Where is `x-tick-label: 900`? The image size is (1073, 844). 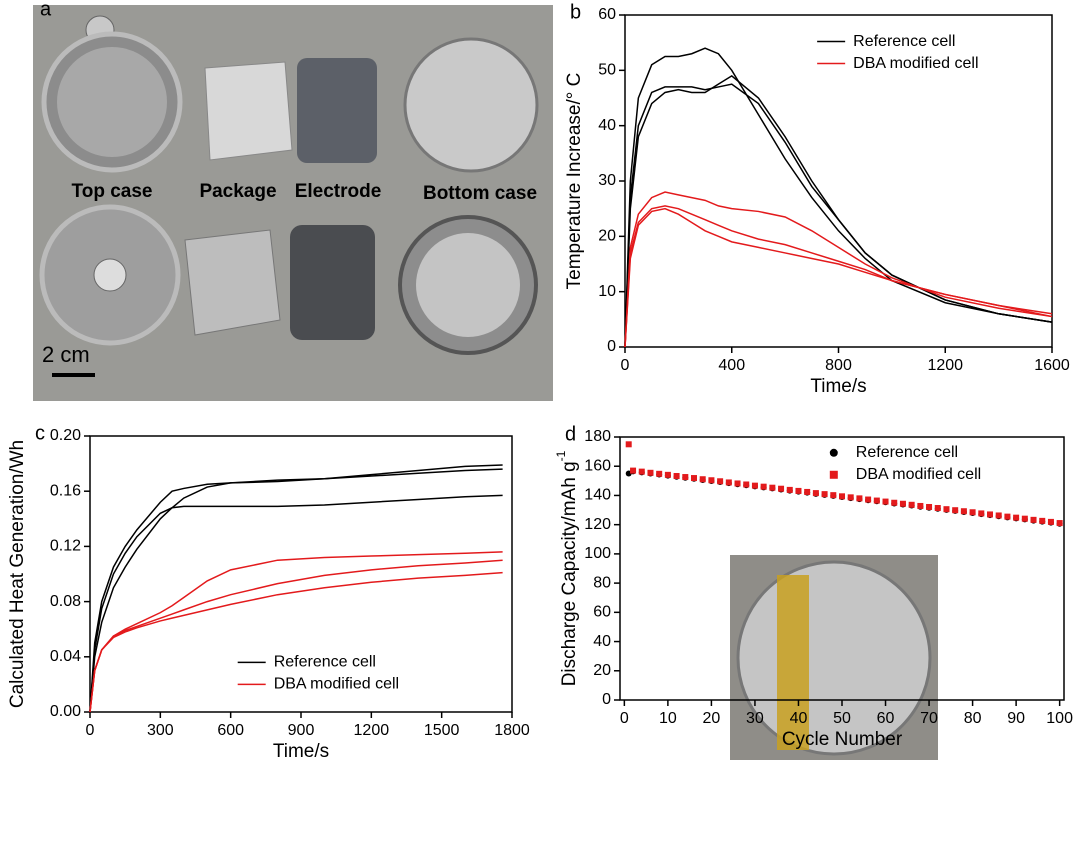
x-tick-label: 900 is located at coordinates (301, 730).